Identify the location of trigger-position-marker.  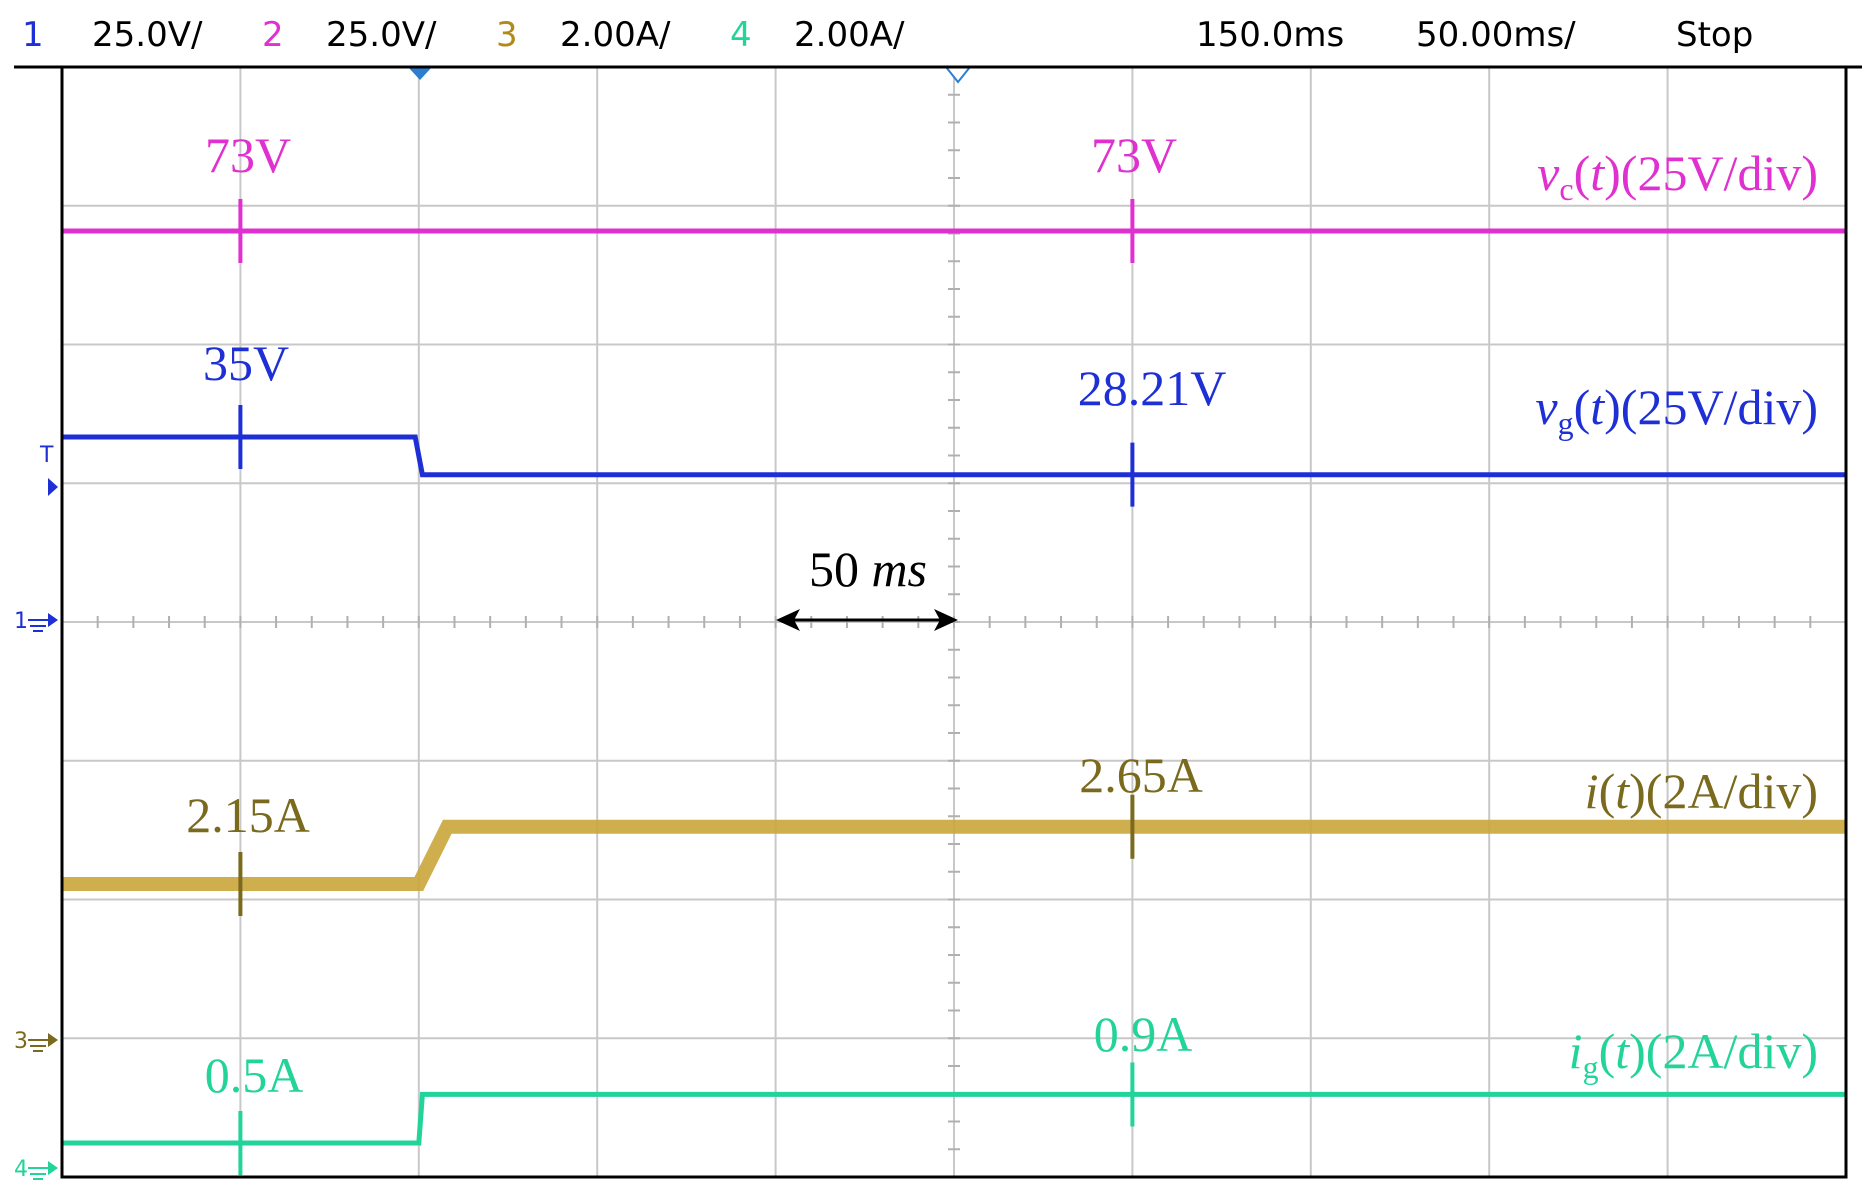
(420, 73).